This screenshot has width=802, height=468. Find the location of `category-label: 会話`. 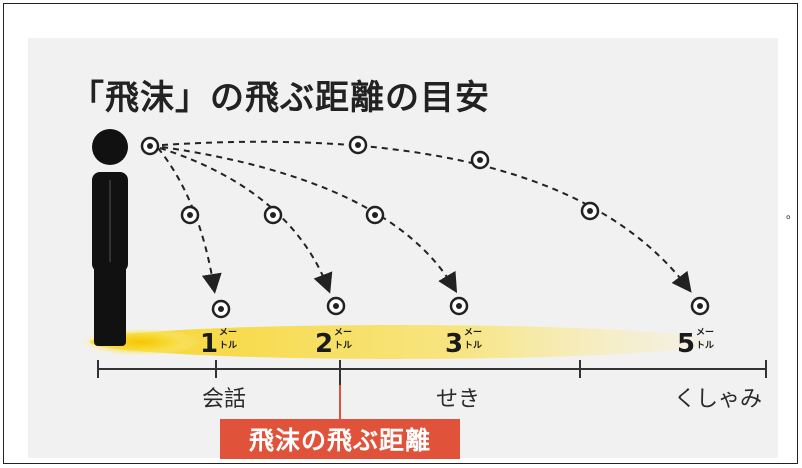

category-label: 会話 is located at coordinates (224, 399).